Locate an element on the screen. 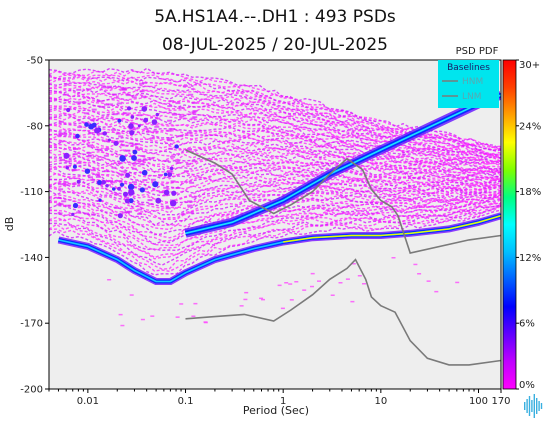 This screenshot has height=429, width=550. y-axis-label: dB is located at coordinates (9, 224).